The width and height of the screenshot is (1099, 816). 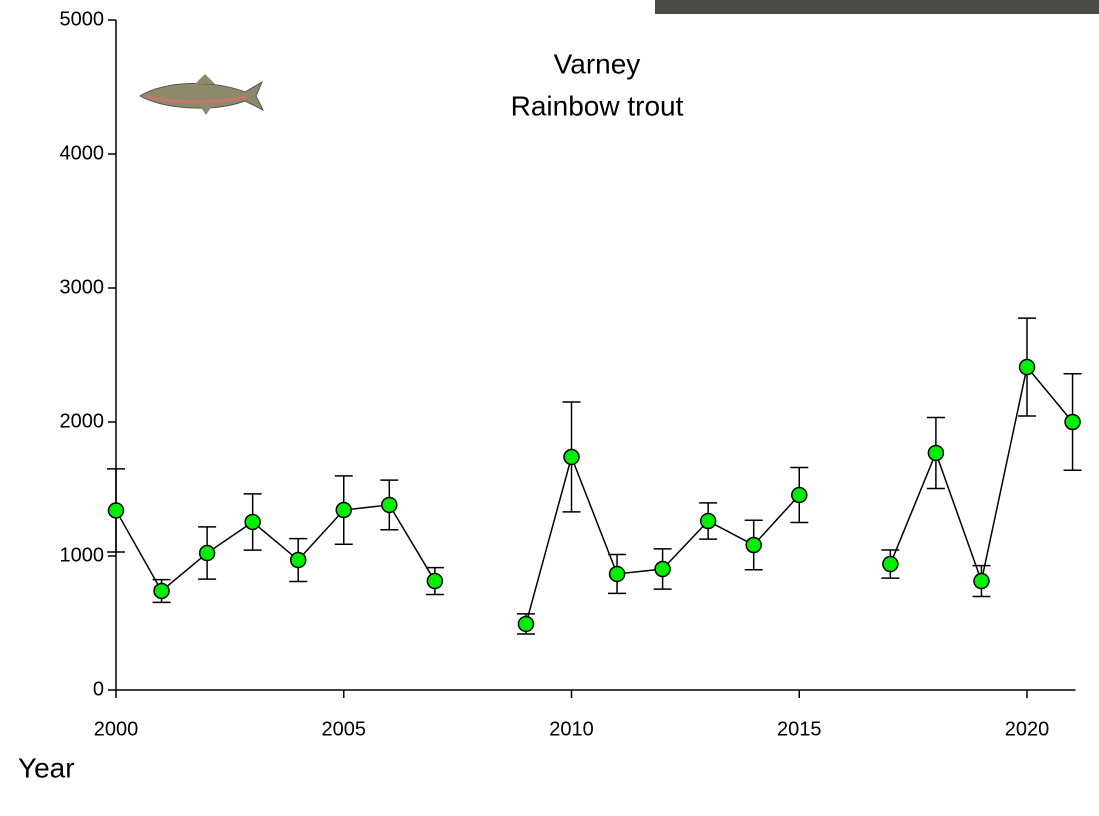 What do you see at coordinates (877, 7) in the screenshot?
I see `photo-fragment` at bounding box center [877, 7].